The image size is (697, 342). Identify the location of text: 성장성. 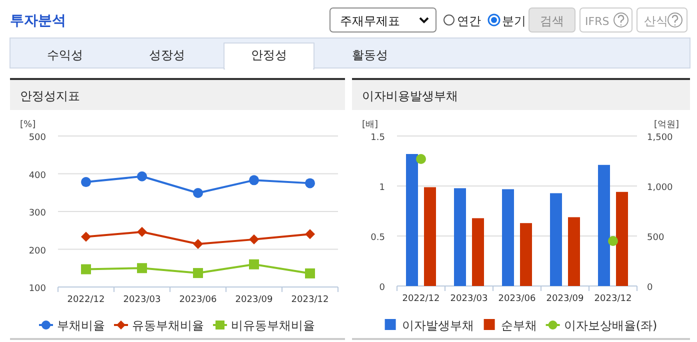
(167, 55).